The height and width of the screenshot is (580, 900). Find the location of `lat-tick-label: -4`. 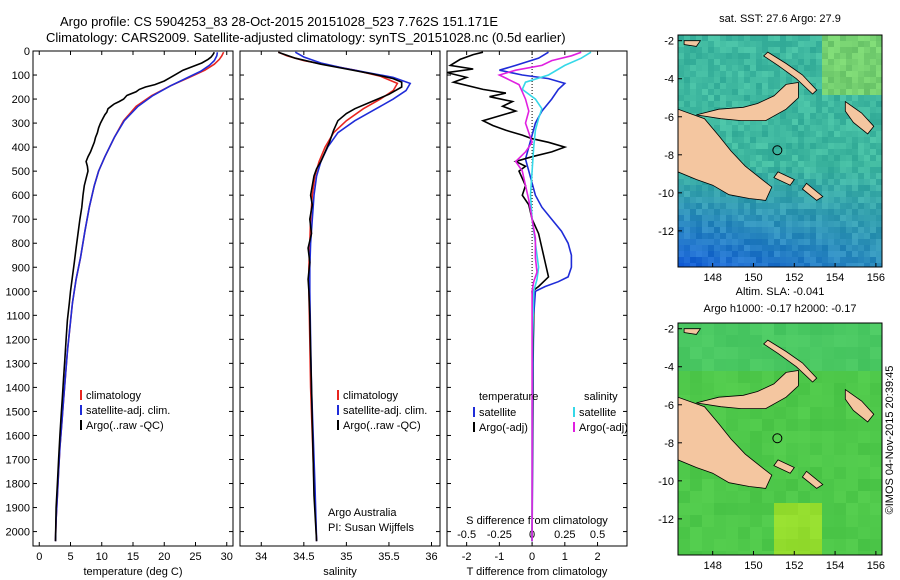

lat-tick-label: -4 is located at coordinates (669, 80).